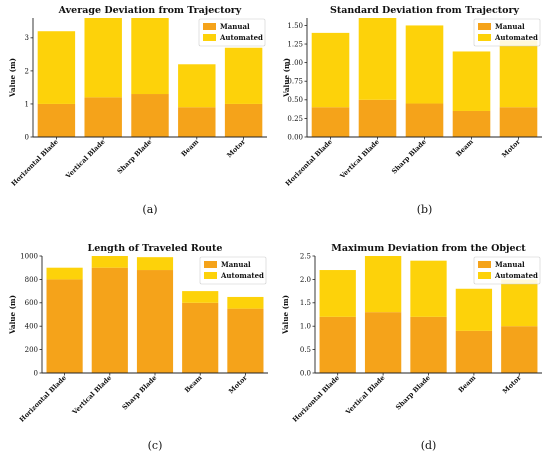 This screenshot has width=550, height=459. What do you see at coordinates (305, 280) in the screenshot?
I see `y-tick-label: 2.0` at bounding box center [305, 280].